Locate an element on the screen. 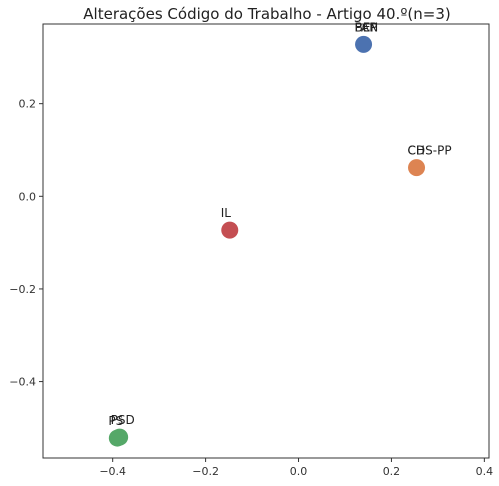 The width and height of the screenshot is (499, 486). point-label: PSD is located at coordinates (123, 420).